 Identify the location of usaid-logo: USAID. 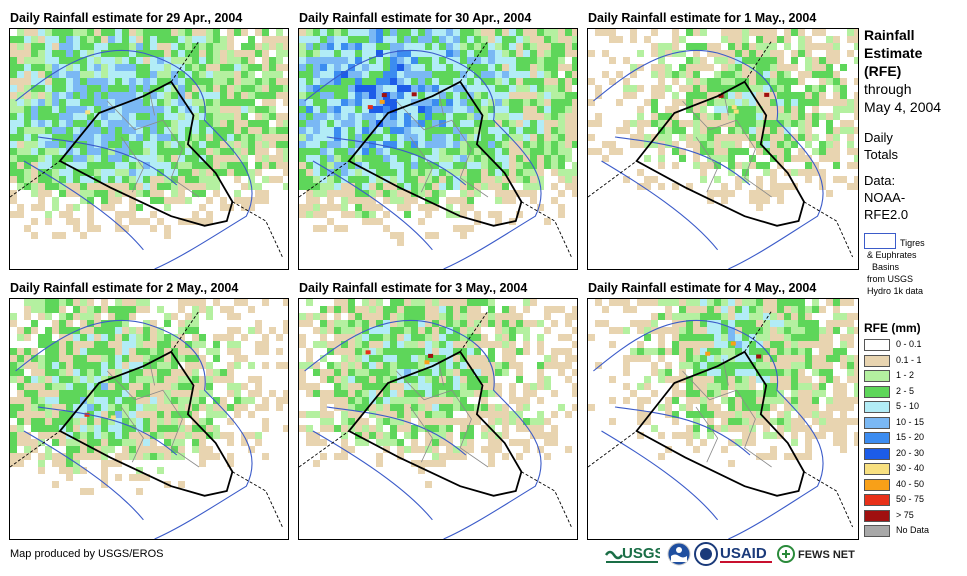
(746, 554).